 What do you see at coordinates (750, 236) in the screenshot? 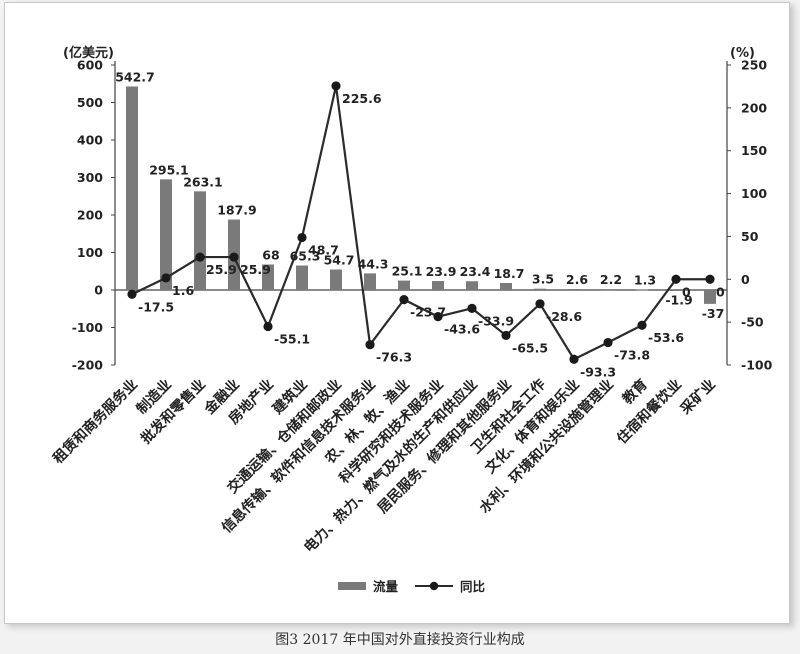
I see `right-tick-label: 50` at bounding box center [750, 236].